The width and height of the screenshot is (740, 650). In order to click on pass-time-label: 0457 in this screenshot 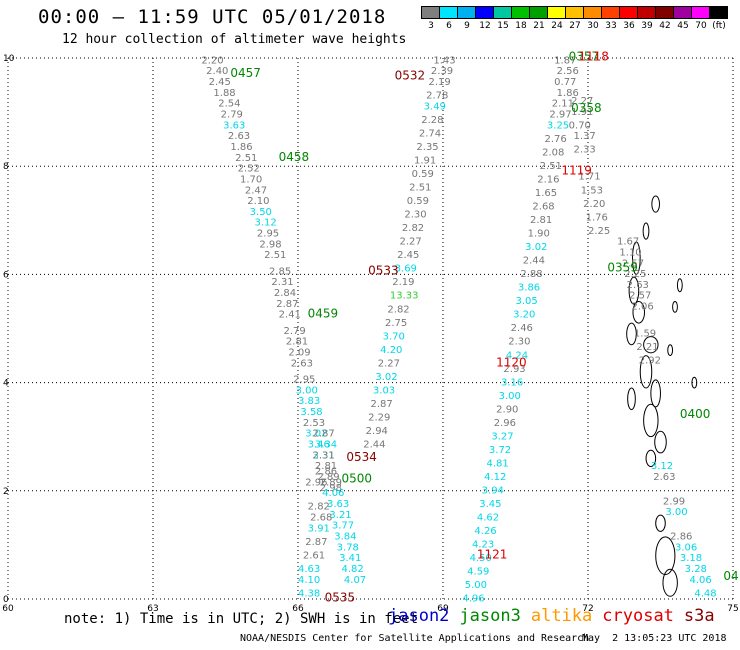, I will do `click(245, 73)`.